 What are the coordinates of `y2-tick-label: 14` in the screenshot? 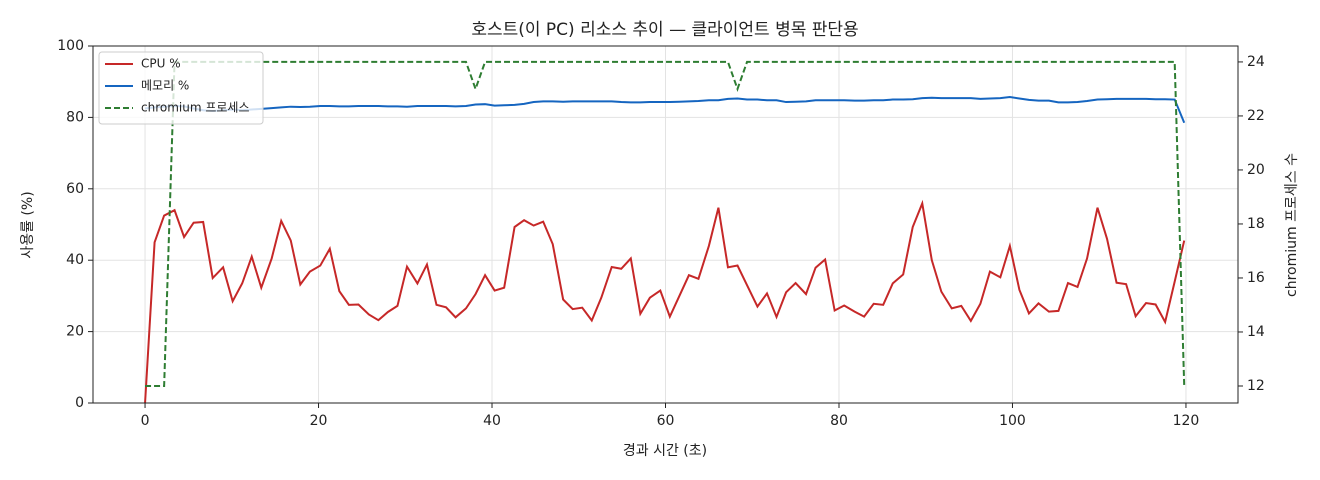 It's located at (1256, 332).